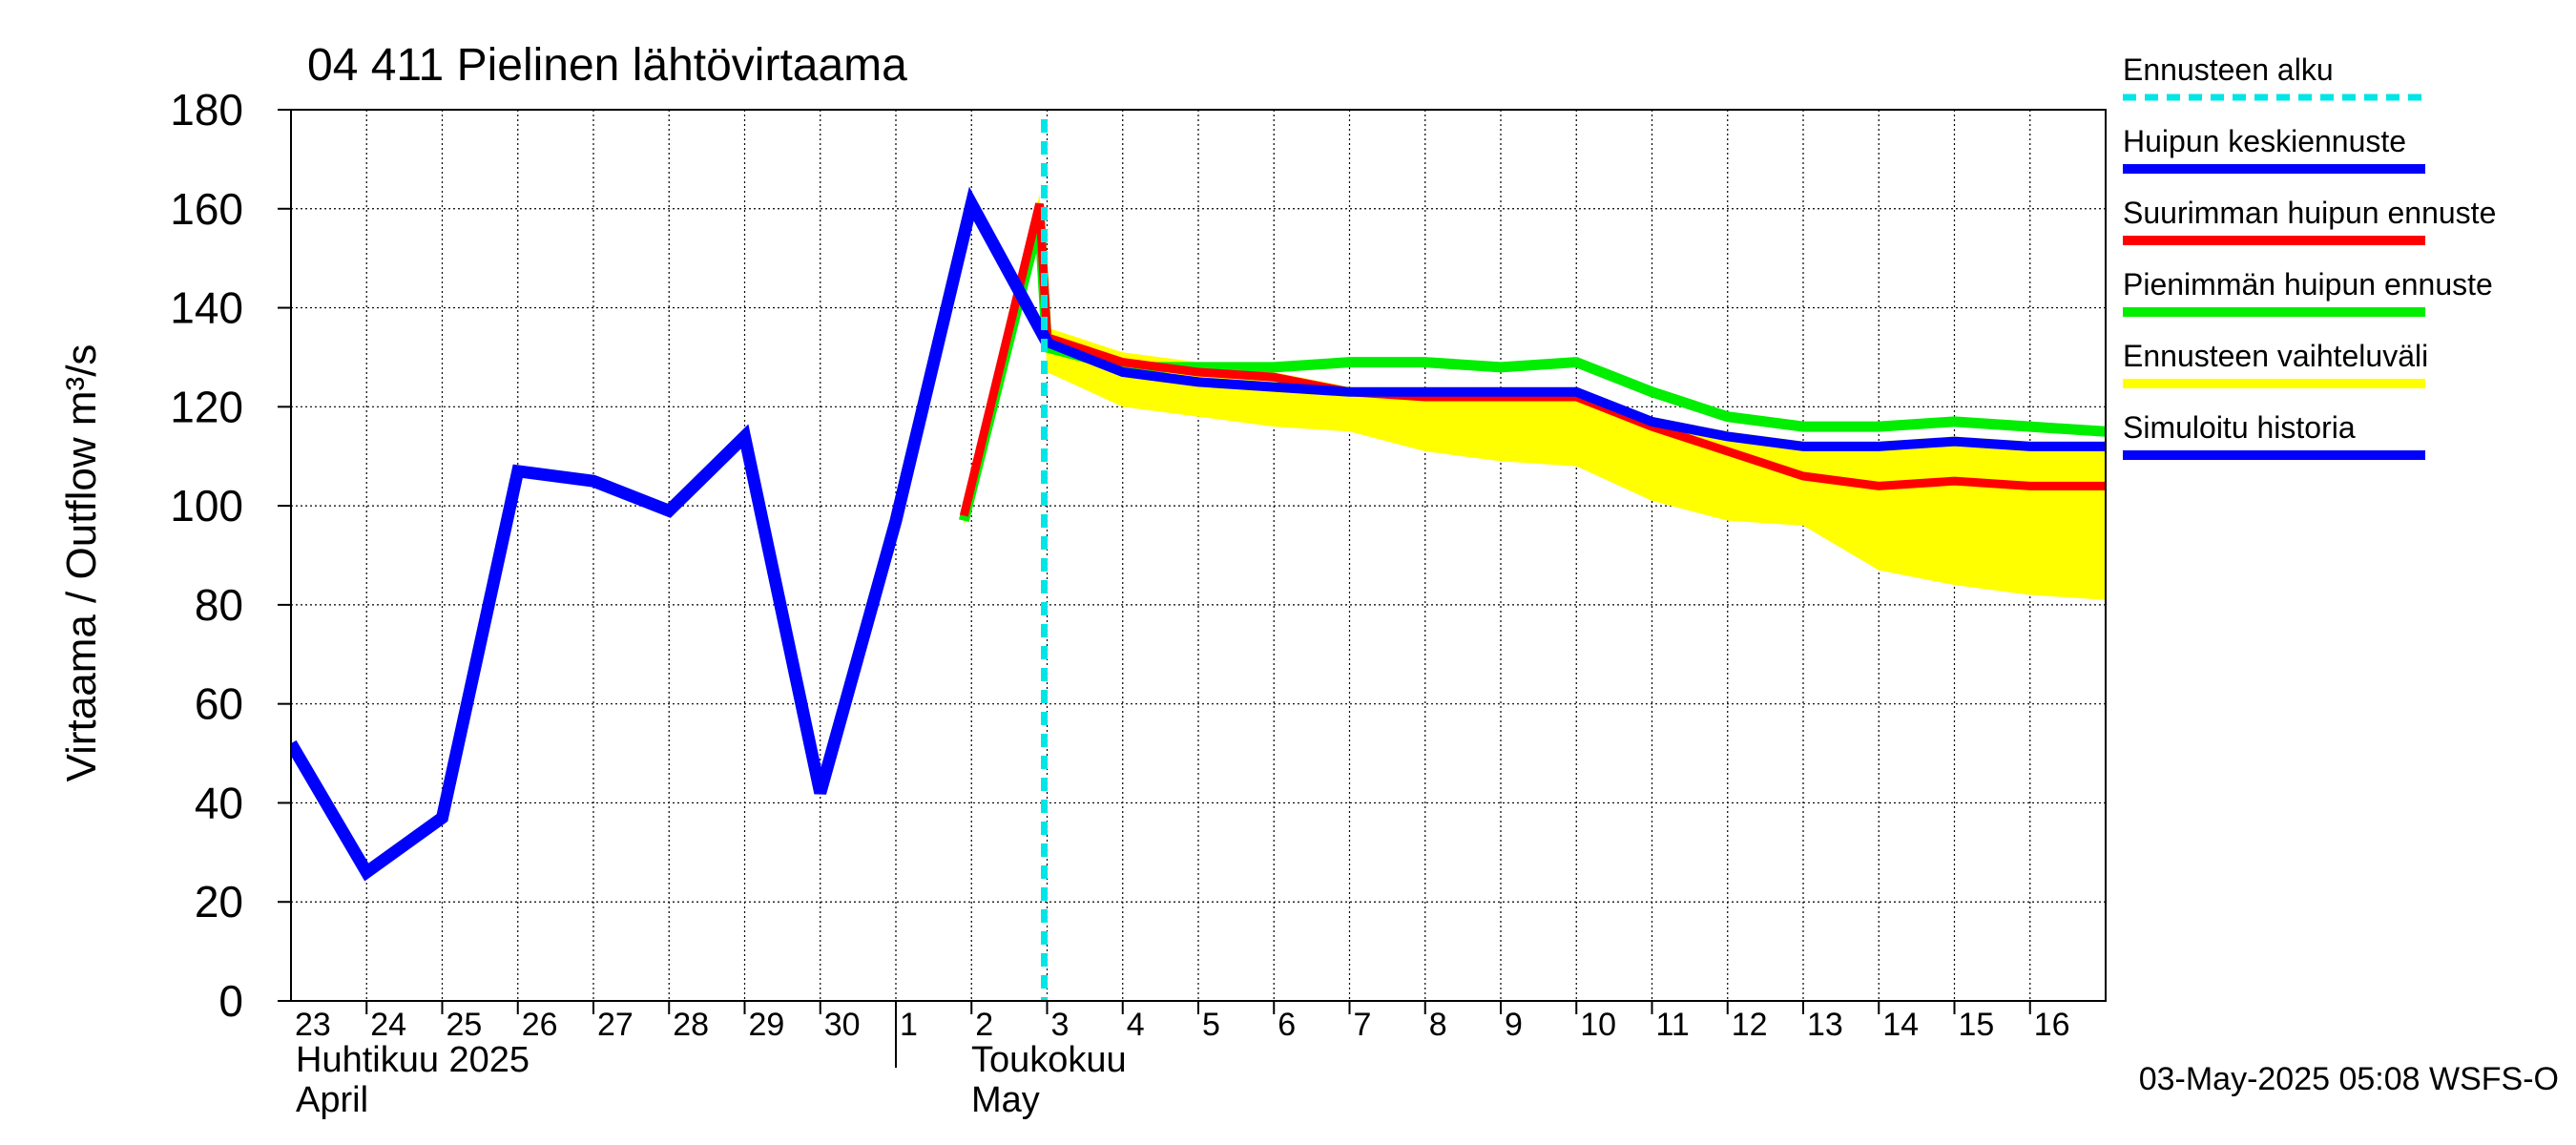 The image size is (2576, 1145). I want to click on footer-timestamp: 03-May-2025 05:08 WSFS-O, so click(2349, 1079).